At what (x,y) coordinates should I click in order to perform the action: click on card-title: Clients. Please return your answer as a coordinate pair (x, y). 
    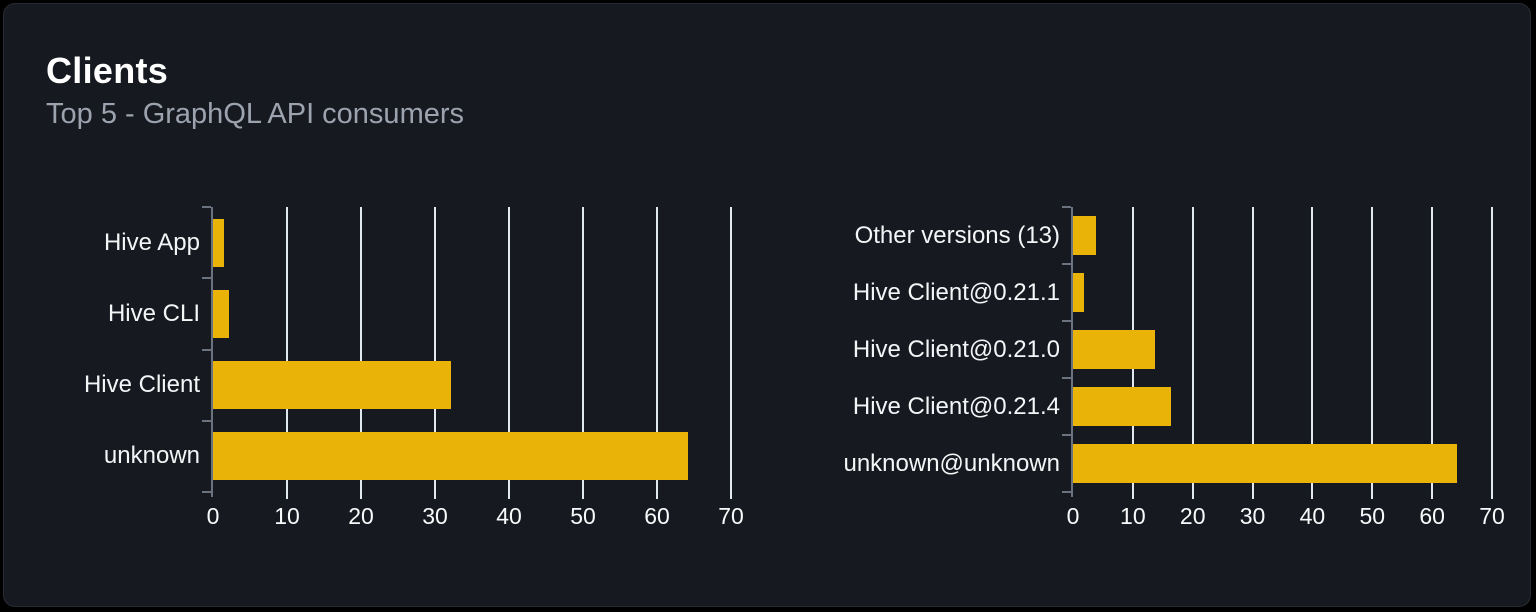
    Looking at the image, I should click on (107, 70).